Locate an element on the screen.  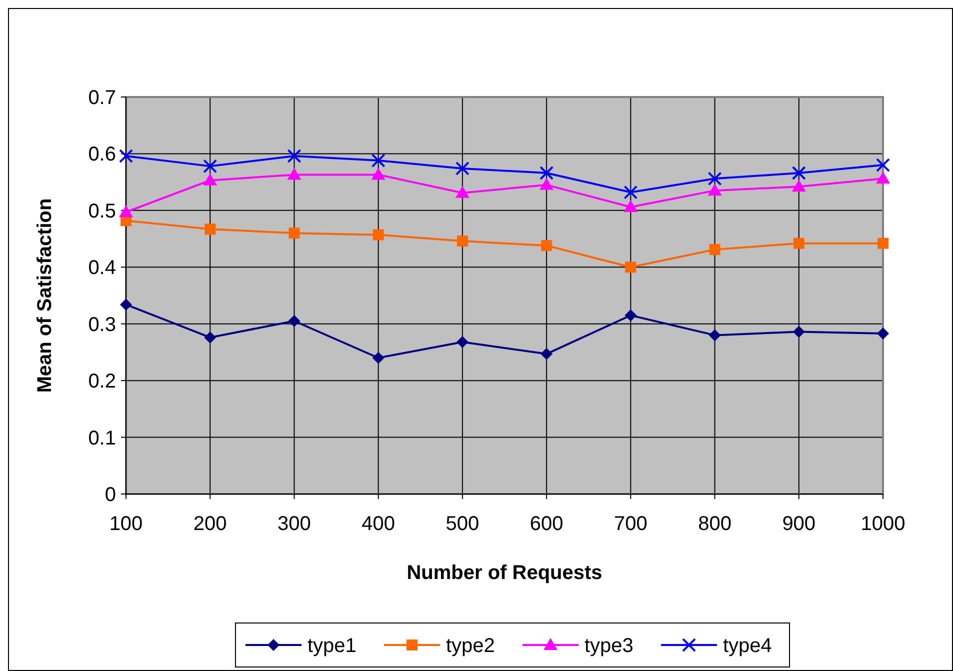
x-tick-label: 100 is located at coordinates (126, 524).